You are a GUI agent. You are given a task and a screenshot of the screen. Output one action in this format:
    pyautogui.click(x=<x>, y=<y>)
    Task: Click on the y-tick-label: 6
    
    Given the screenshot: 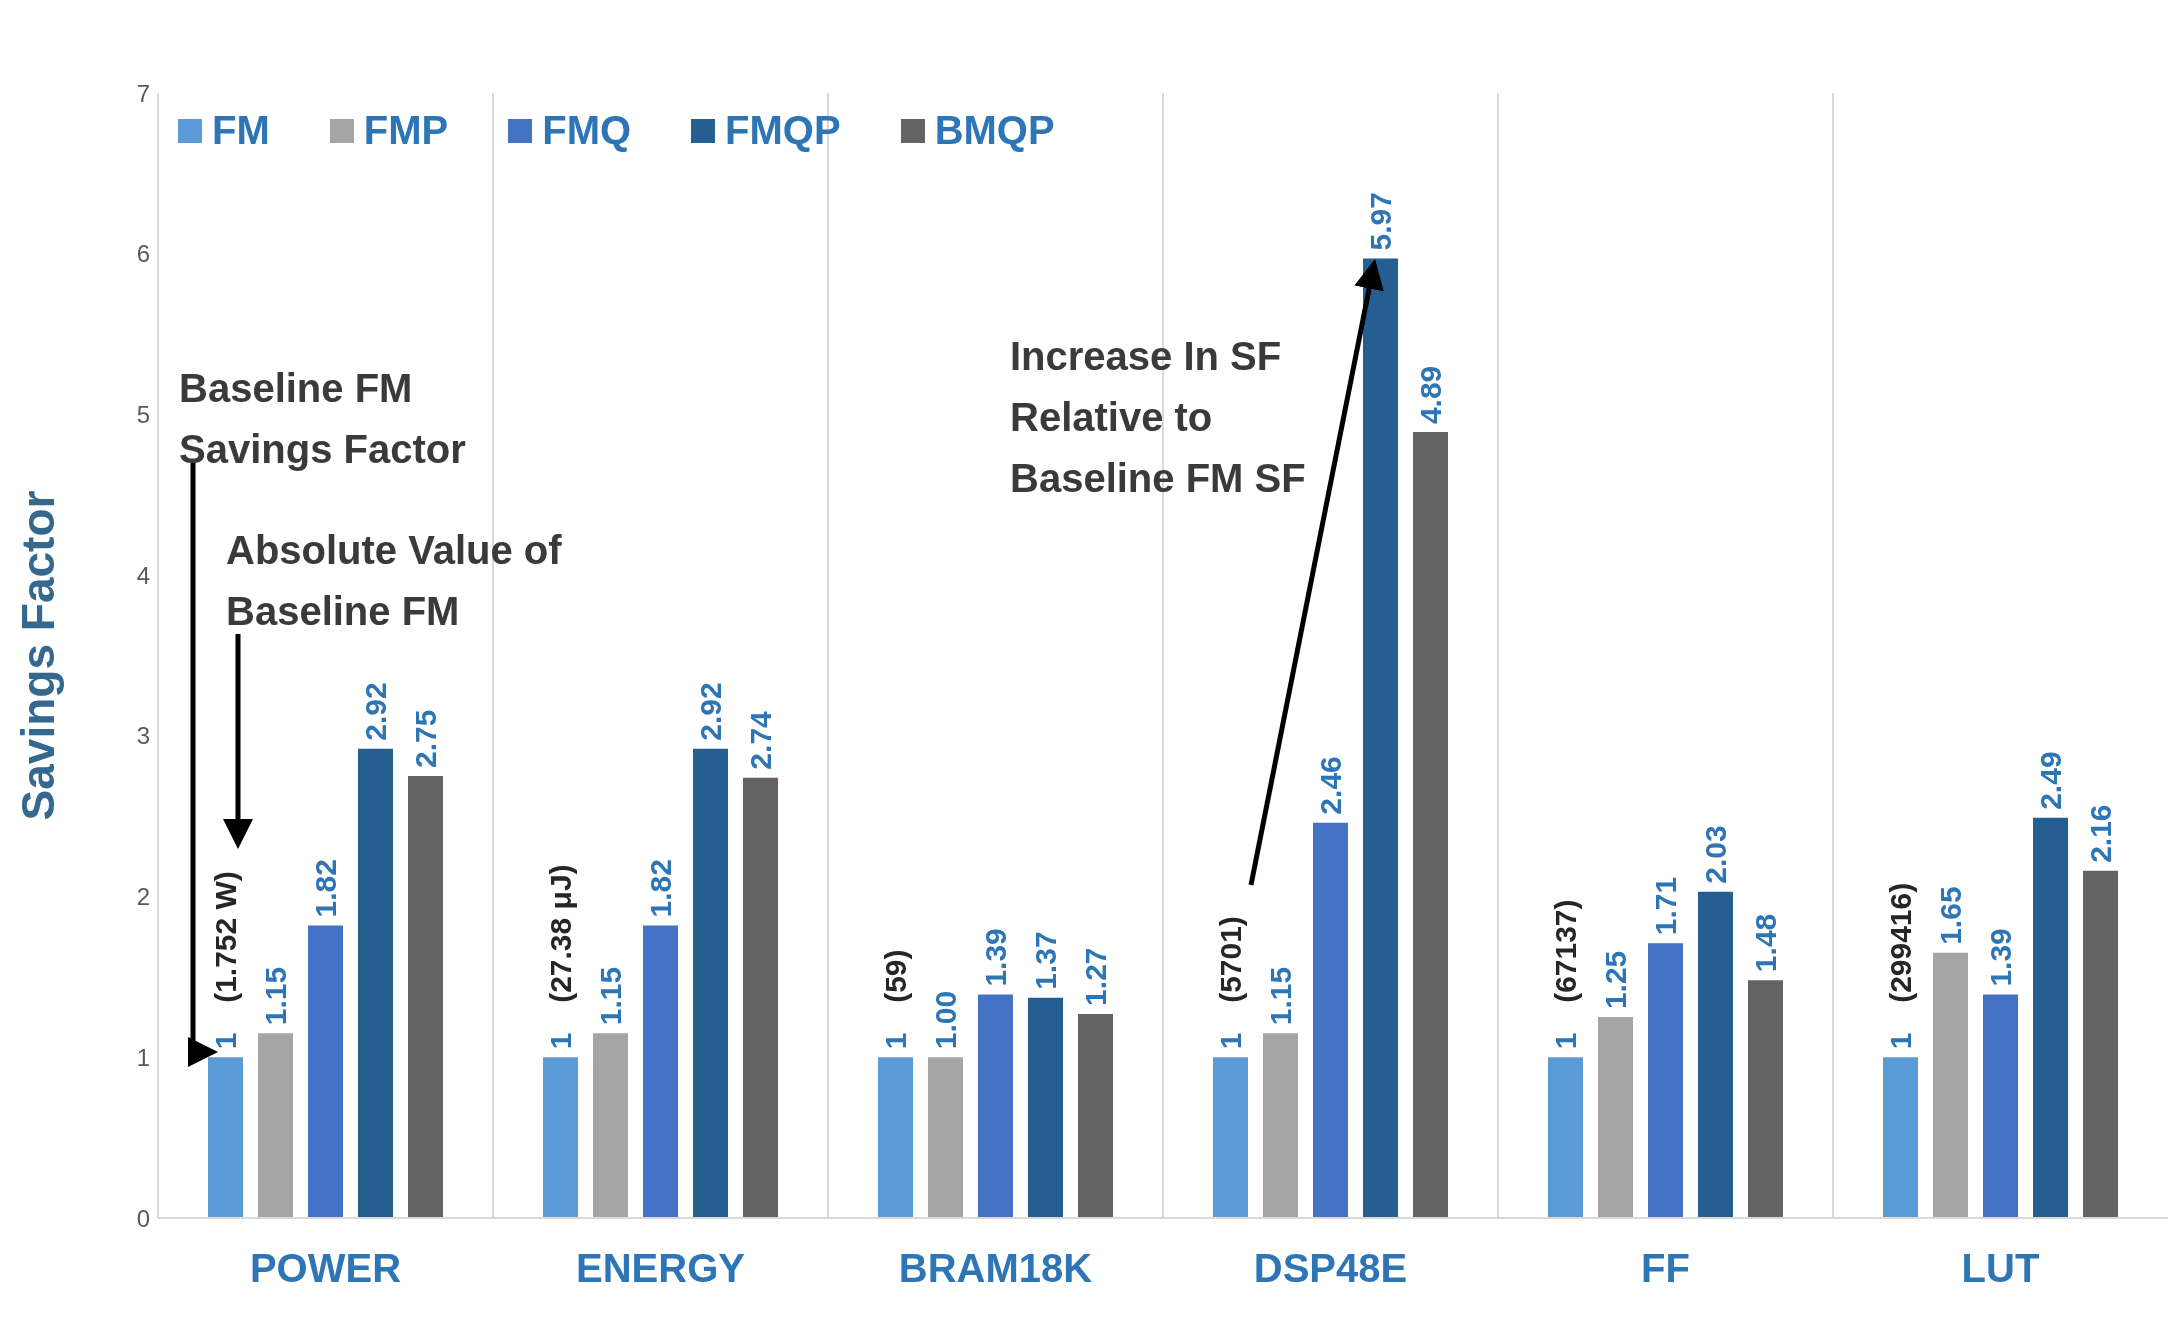 What is the action you would take?
    pyautogui.click(x=143, y=254)
    